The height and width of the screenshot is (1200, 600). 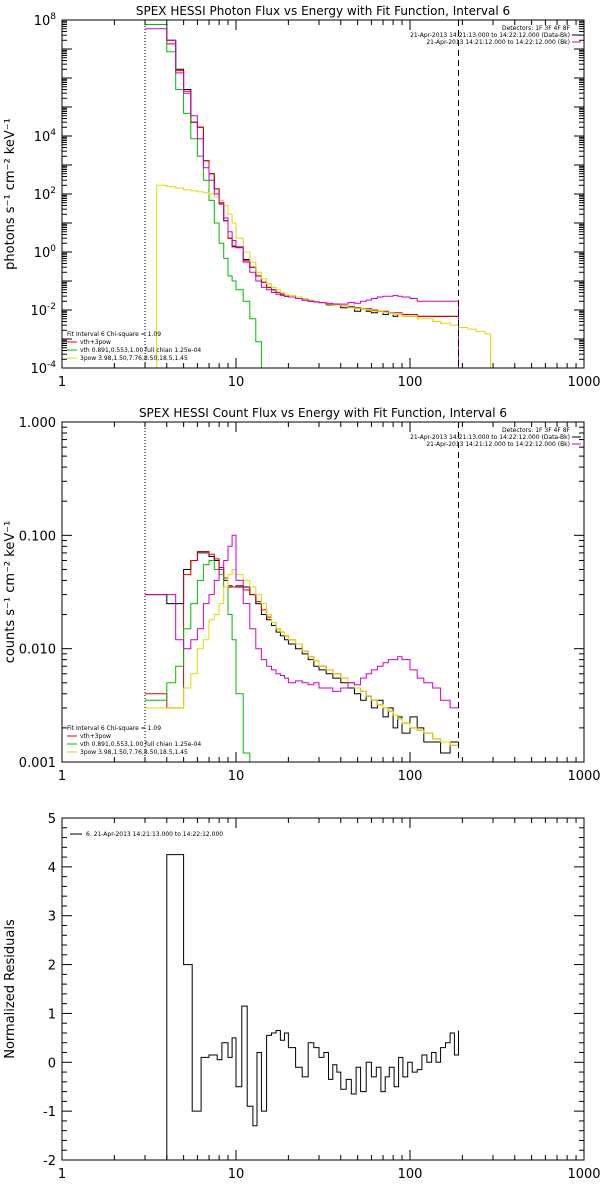 What do you see at coordinates (45, 20) in the screenshot?
I see `y-tick-label: 10⁸` at bounding box center [45, 20].